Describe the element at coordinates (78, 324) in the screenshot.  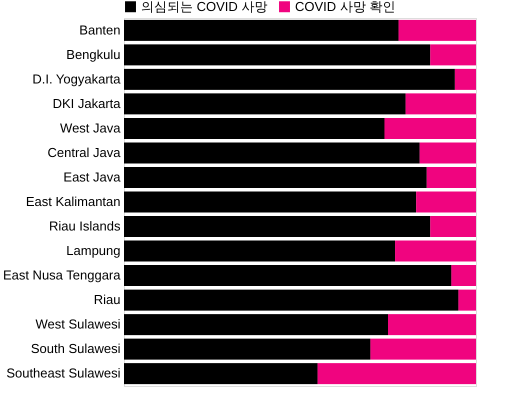
I see `y-tick-label: West Sulawesi` at that location.